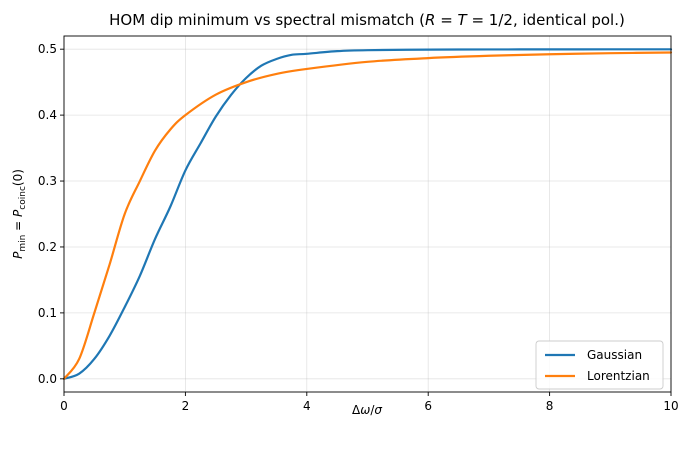 This screenshot has height=449, width=690. Describe the element at coordinates (47, 49) in the screenshot. I see `y-tick-label: 0.5` at that location.